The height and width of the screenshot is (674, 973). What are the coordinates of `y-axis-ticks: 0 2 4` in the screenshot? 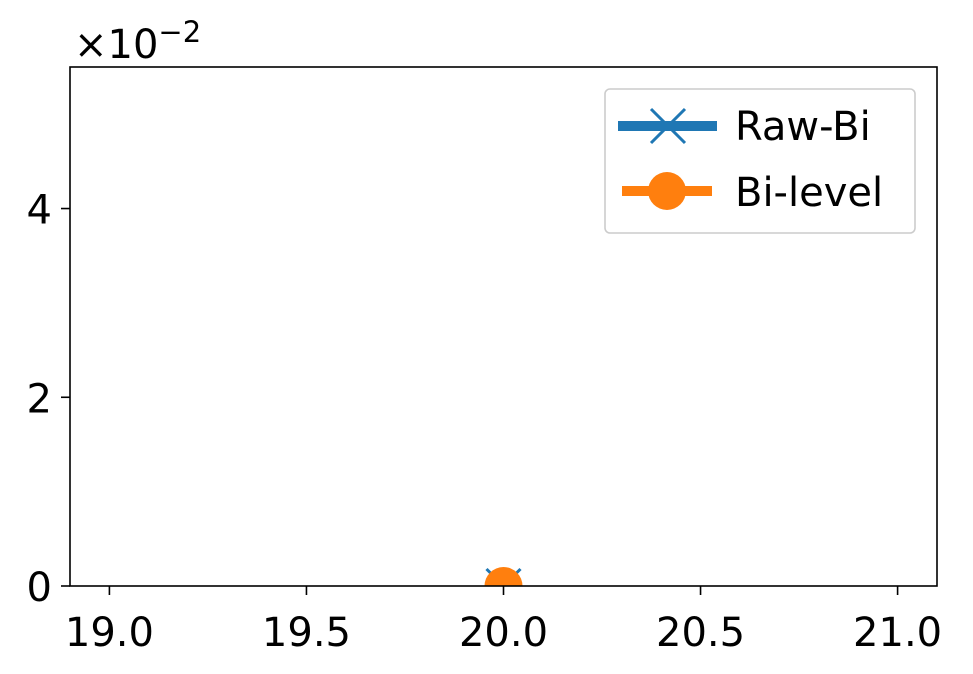 It's located at (48, 399).